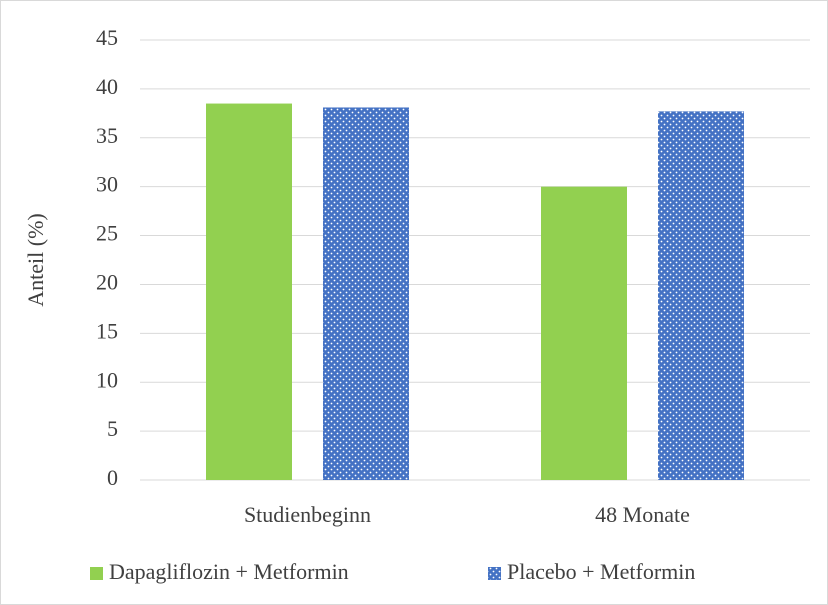 Image resolution: width=828 pixels, height=605 pixels. I want to click on legend-label: Dapagliflozin + Metformin, so click(229, 571).